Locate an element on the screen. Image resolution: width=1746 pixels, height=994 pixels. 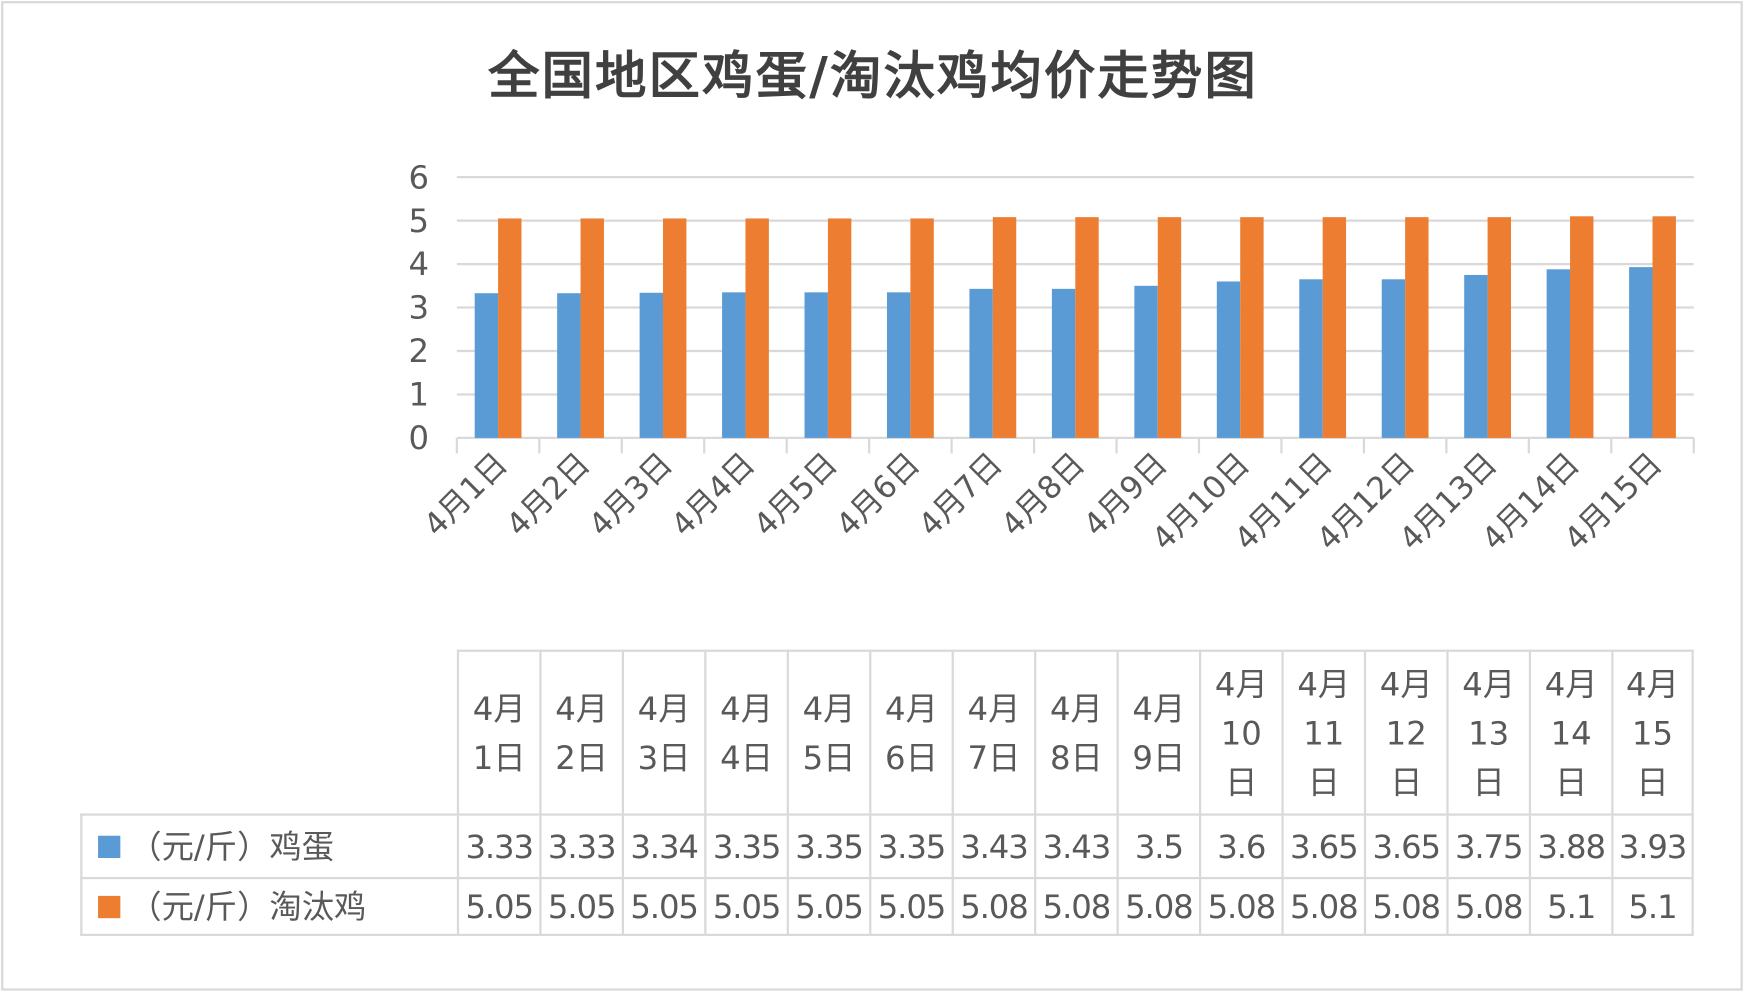
table-header-cell: 4月 13 日 is located at coordinates (1487, 731).